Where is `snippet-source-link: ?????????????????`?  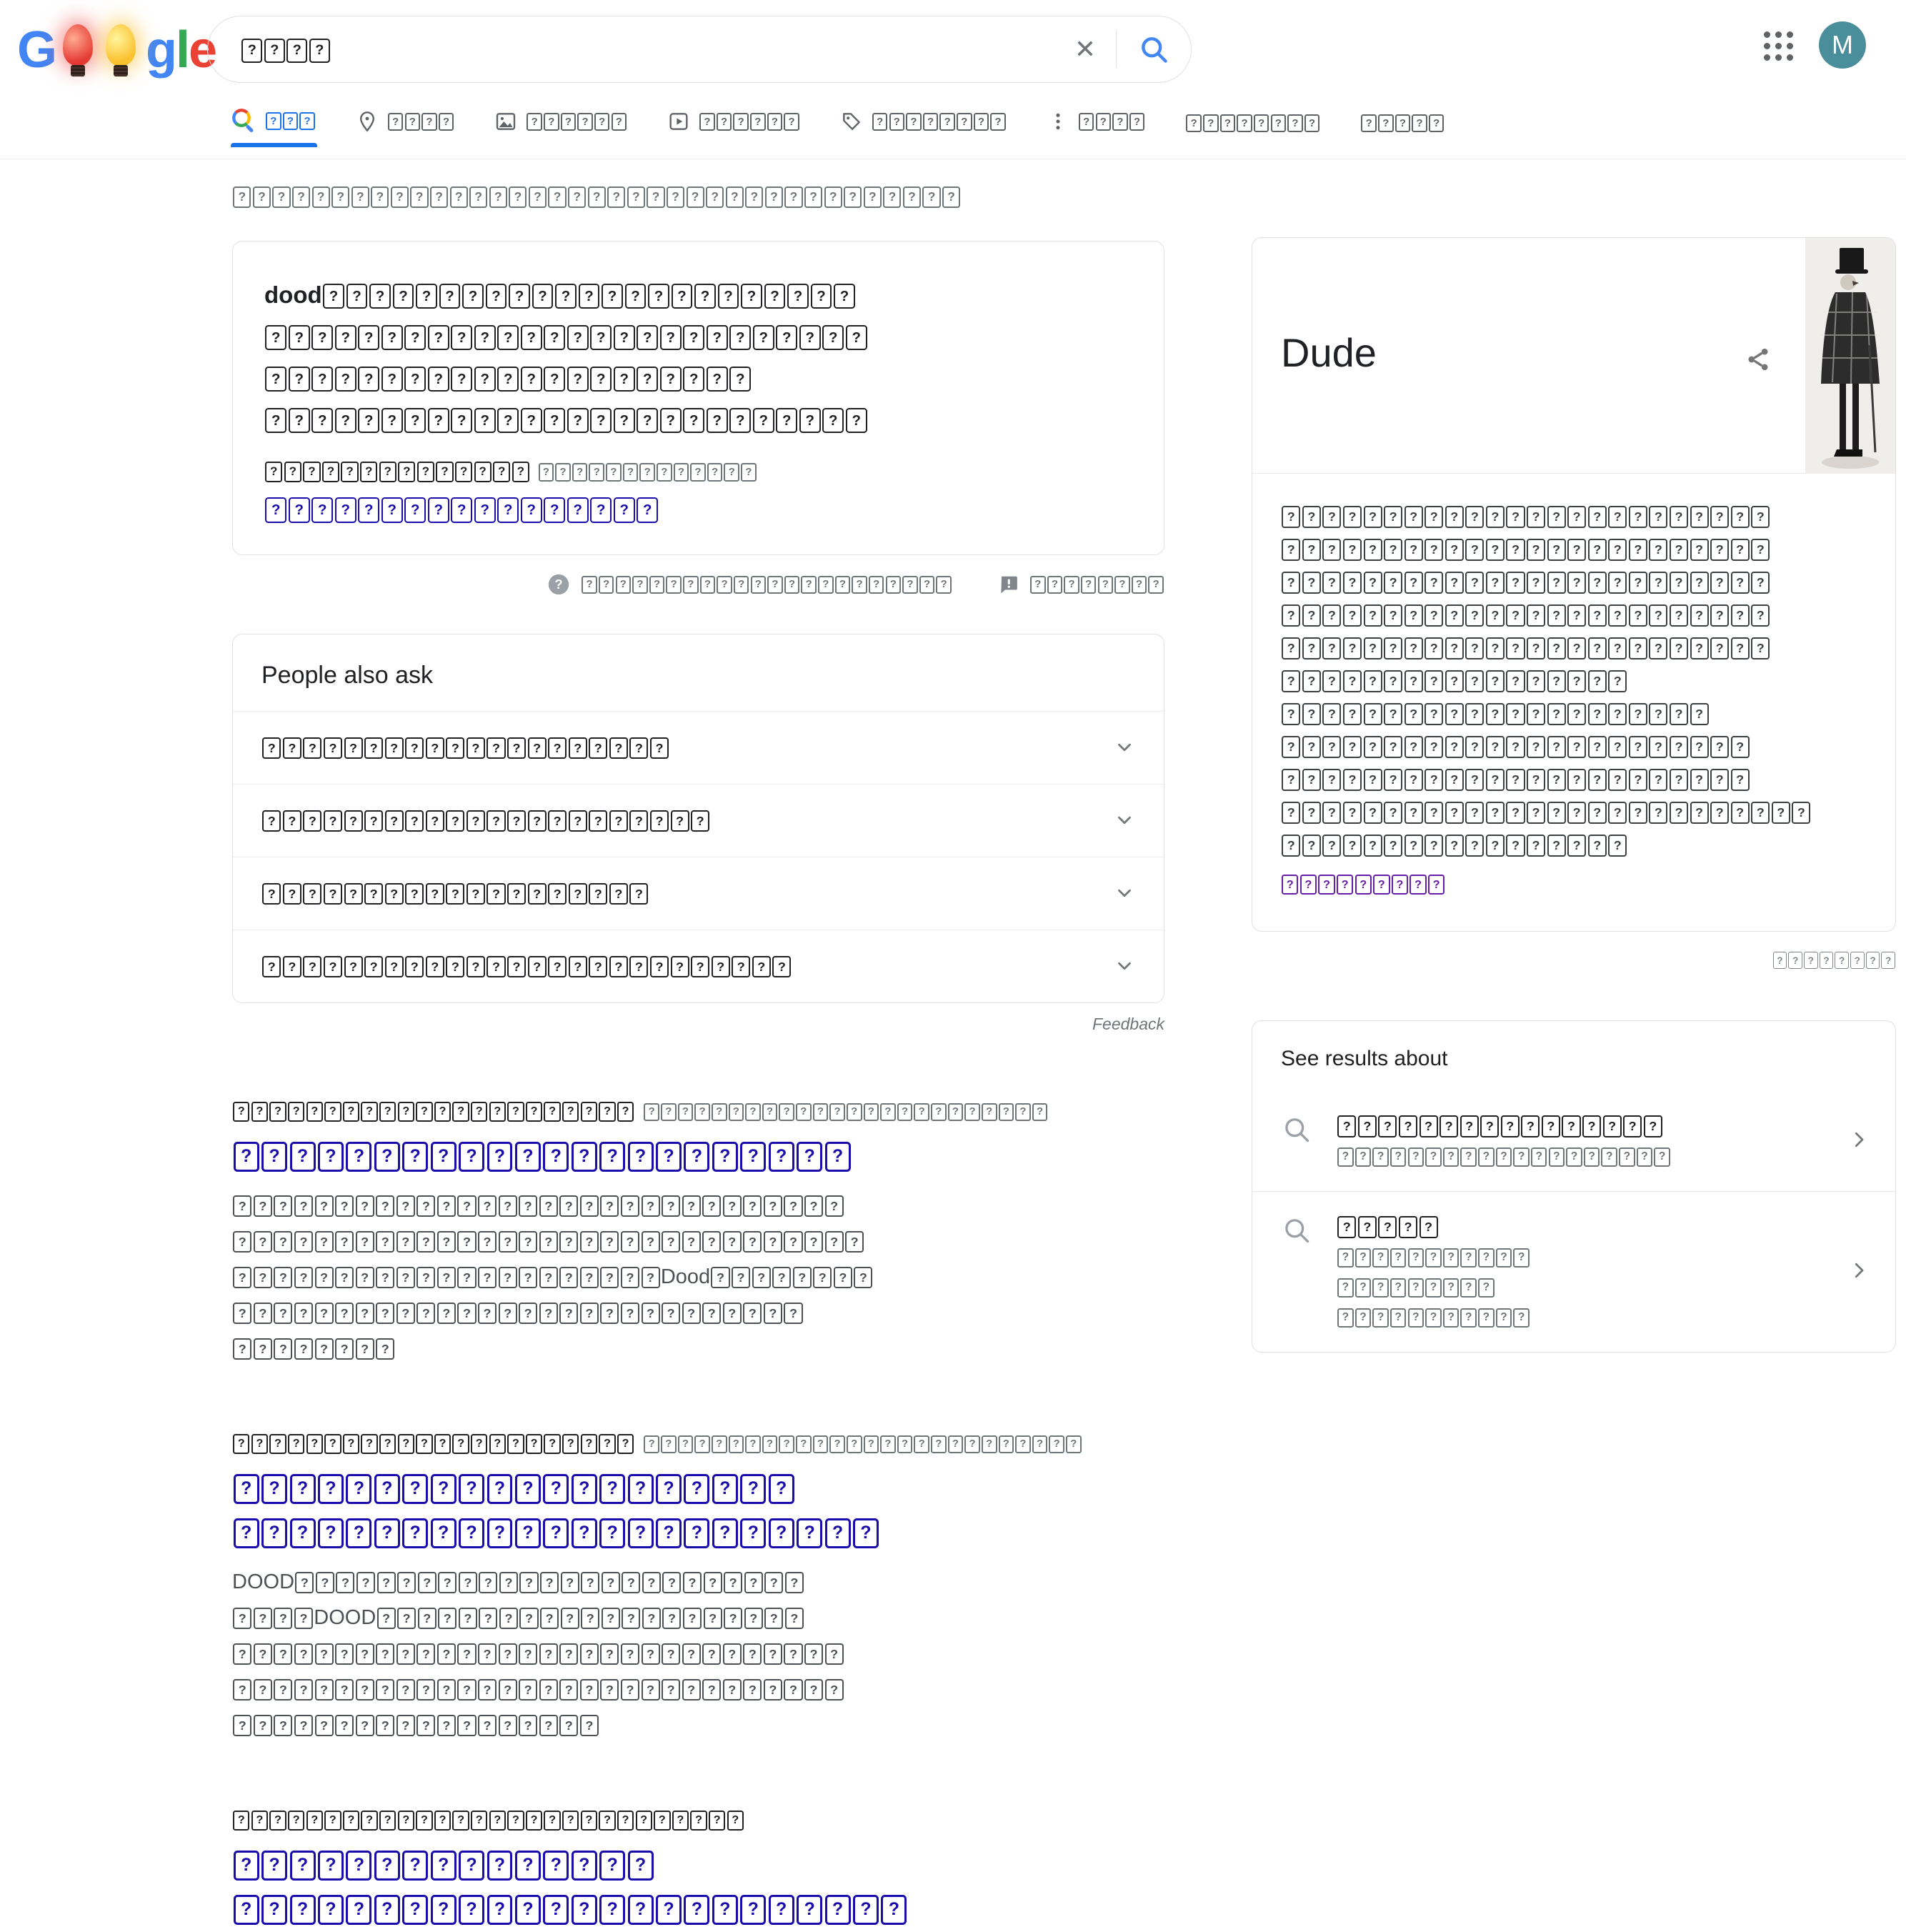 snippet-source-link: ????????????????? is located at coordinates (698, 509).